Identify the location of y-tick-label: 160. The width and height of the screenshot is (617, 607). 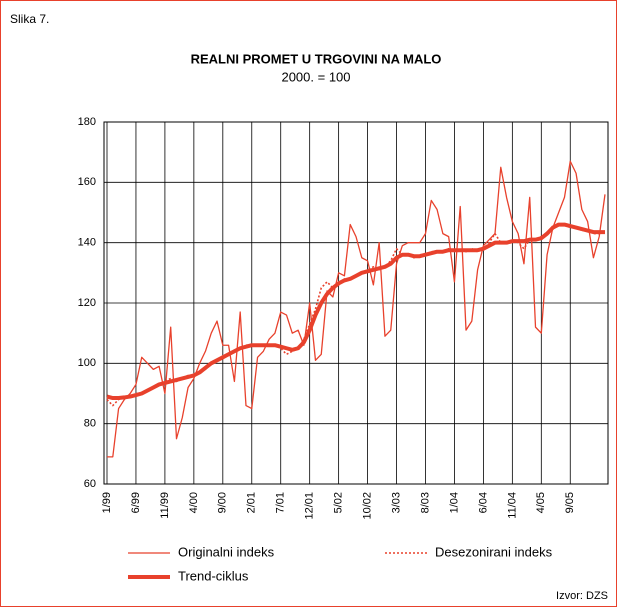
(87, 182).